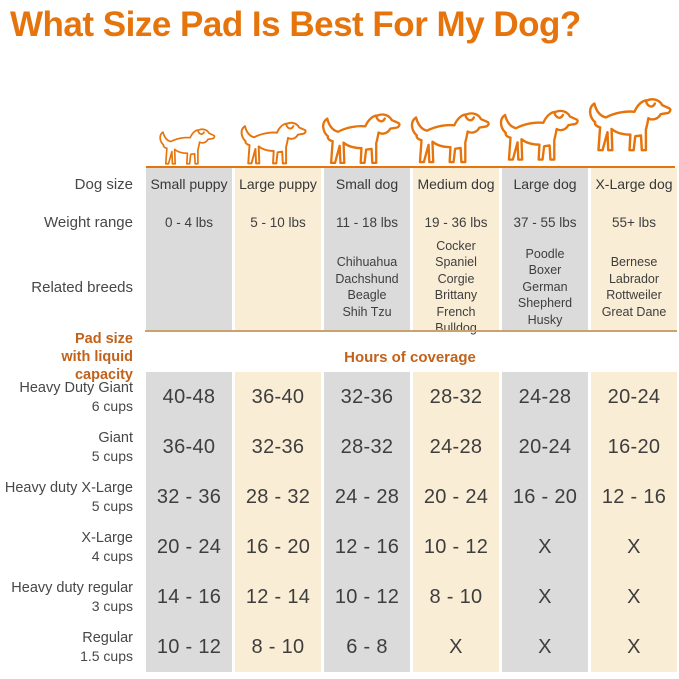 The width and height of the screenshot is (679, 679). I want to click on related-breeds-value: Poodle Boxer German Shepherd Husky, so click(545, 287).